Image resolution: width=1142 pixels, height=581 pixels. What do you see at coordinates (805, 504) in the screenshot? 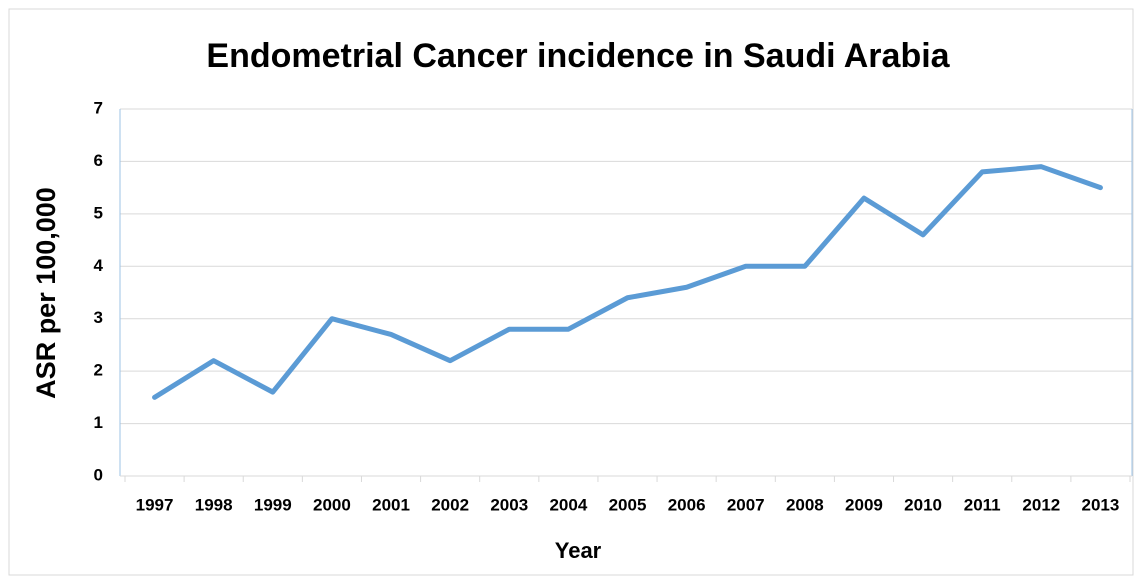
I see `x-tick-label: 2008` at bounding box center [805, 504].